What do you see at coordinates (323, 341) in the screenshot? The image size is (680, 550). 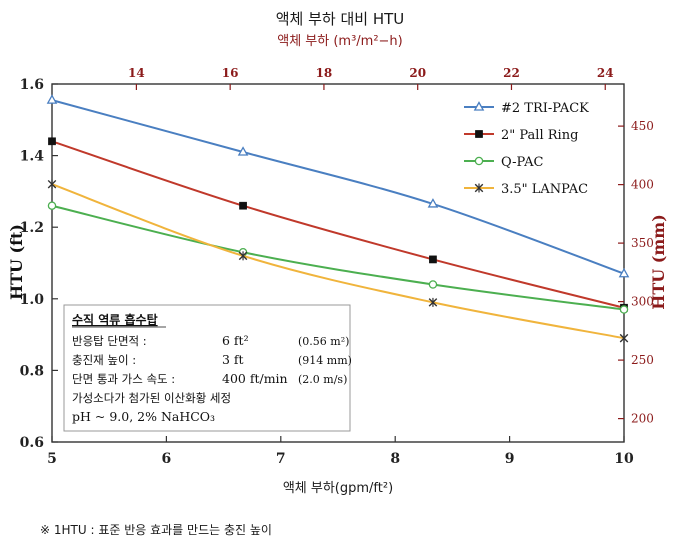 I see `info-row-si: (0.56 m²)` at bounding box center [323, 341].